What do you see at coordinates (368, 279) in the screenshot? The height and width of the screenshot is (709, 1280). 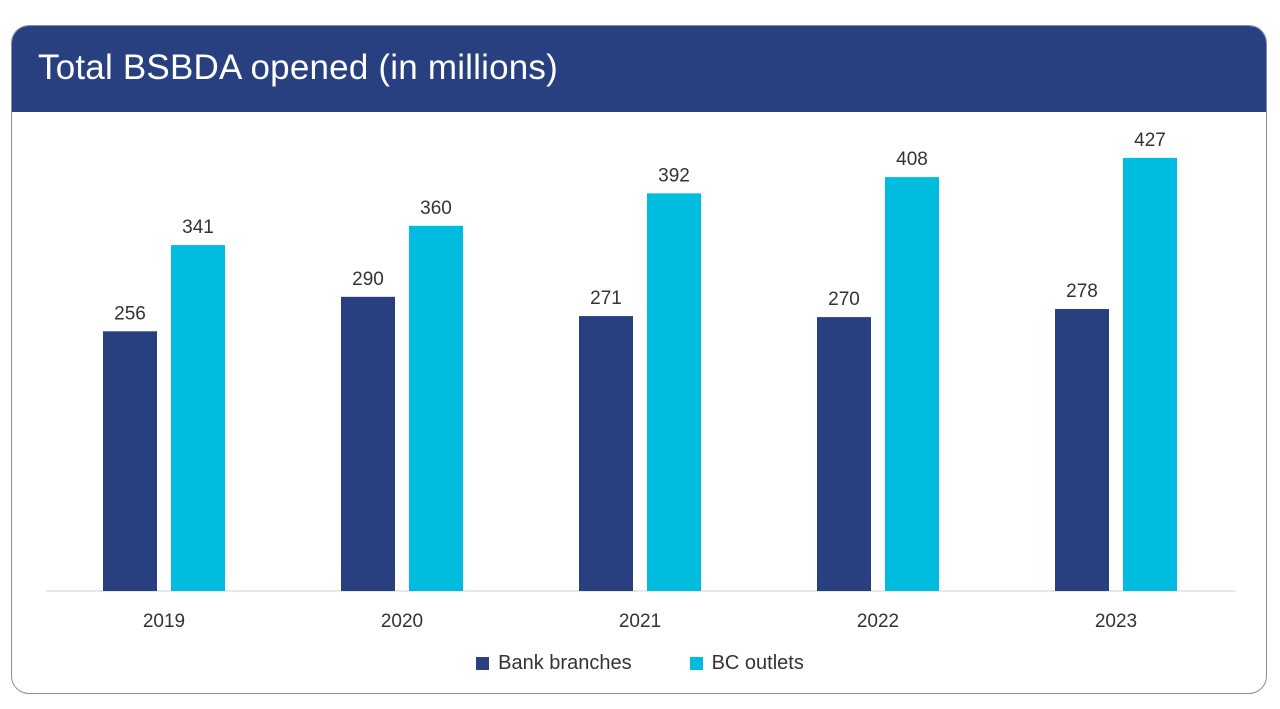 I see `data-label-bank-branches-2020: 290` at bounding box center [368, 279].